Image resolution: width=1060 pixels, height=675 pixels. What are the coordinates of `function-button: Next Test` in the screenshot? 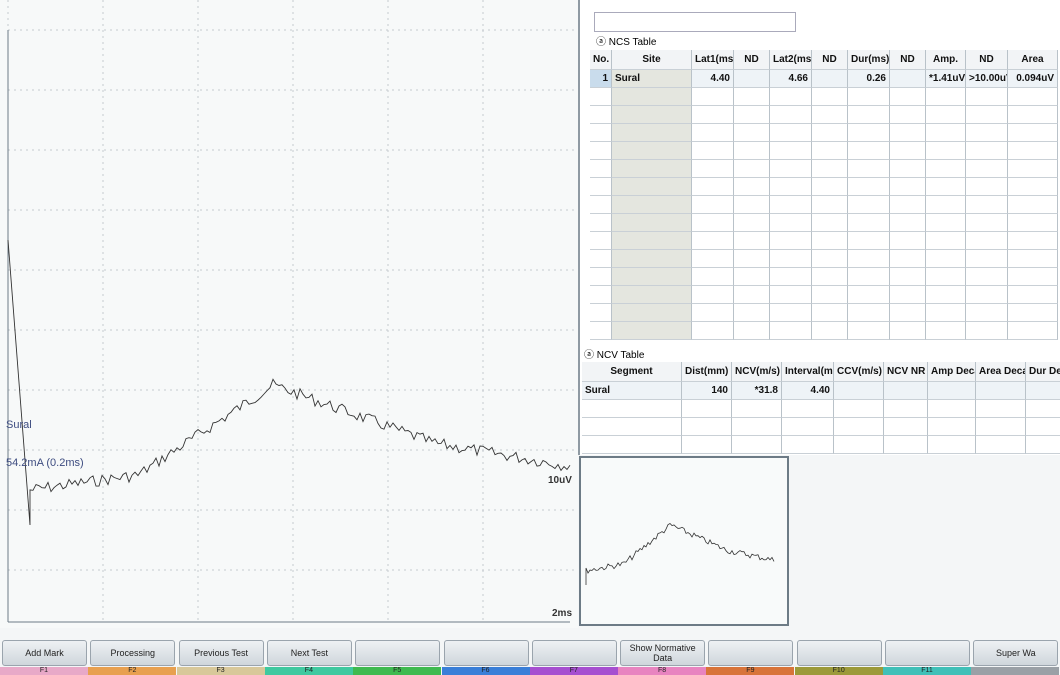 It's located at (309, 653).